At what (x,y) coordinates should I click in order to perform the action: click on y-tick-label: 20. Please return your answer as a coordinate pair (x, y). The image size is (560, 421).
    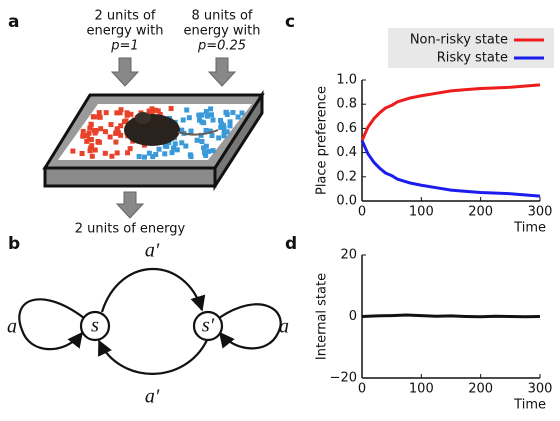
    Looking at the image, I should click on (348, 255).